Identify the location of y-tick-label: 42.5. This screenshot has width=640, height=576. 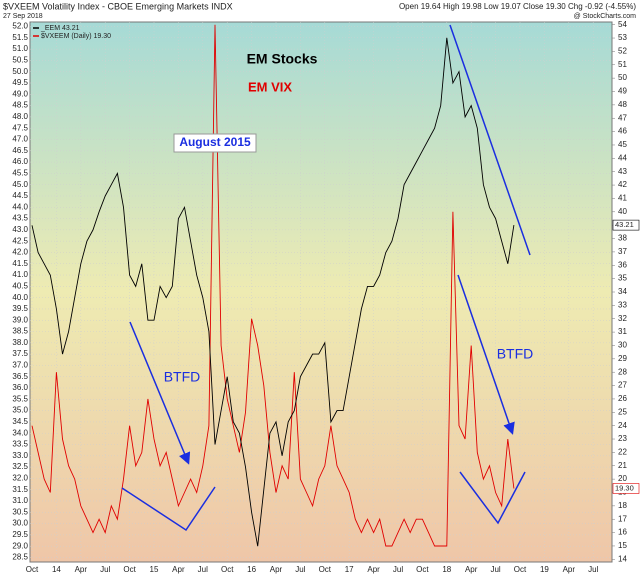
(20, 240).